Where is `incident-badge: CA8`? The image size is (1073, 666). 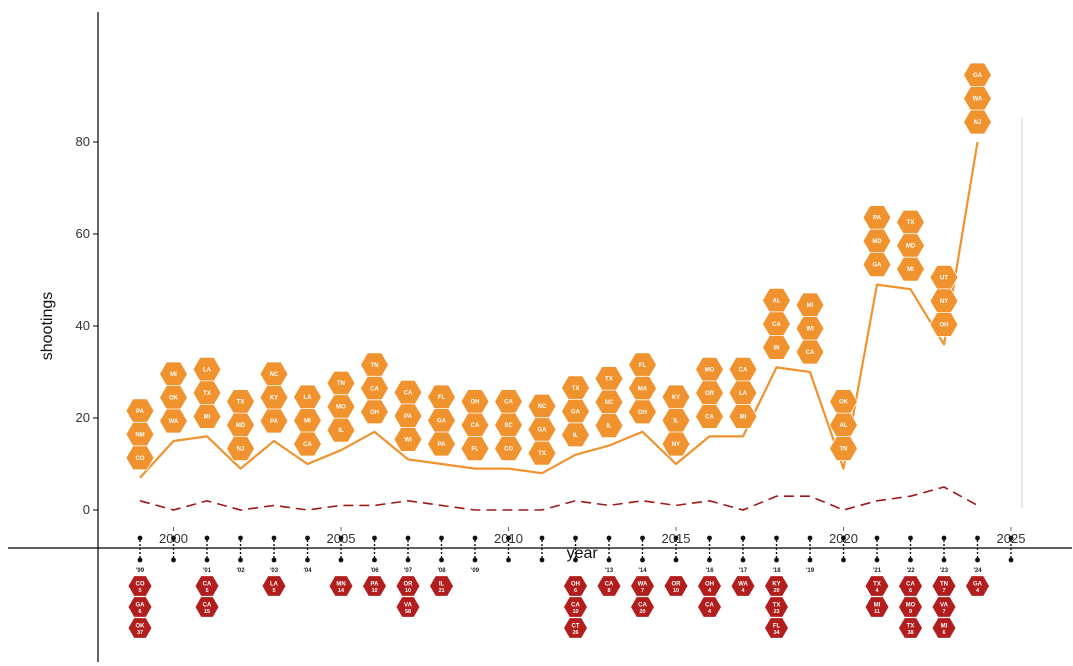
incident-badge: CA8 is located at coordinates (609, 586).